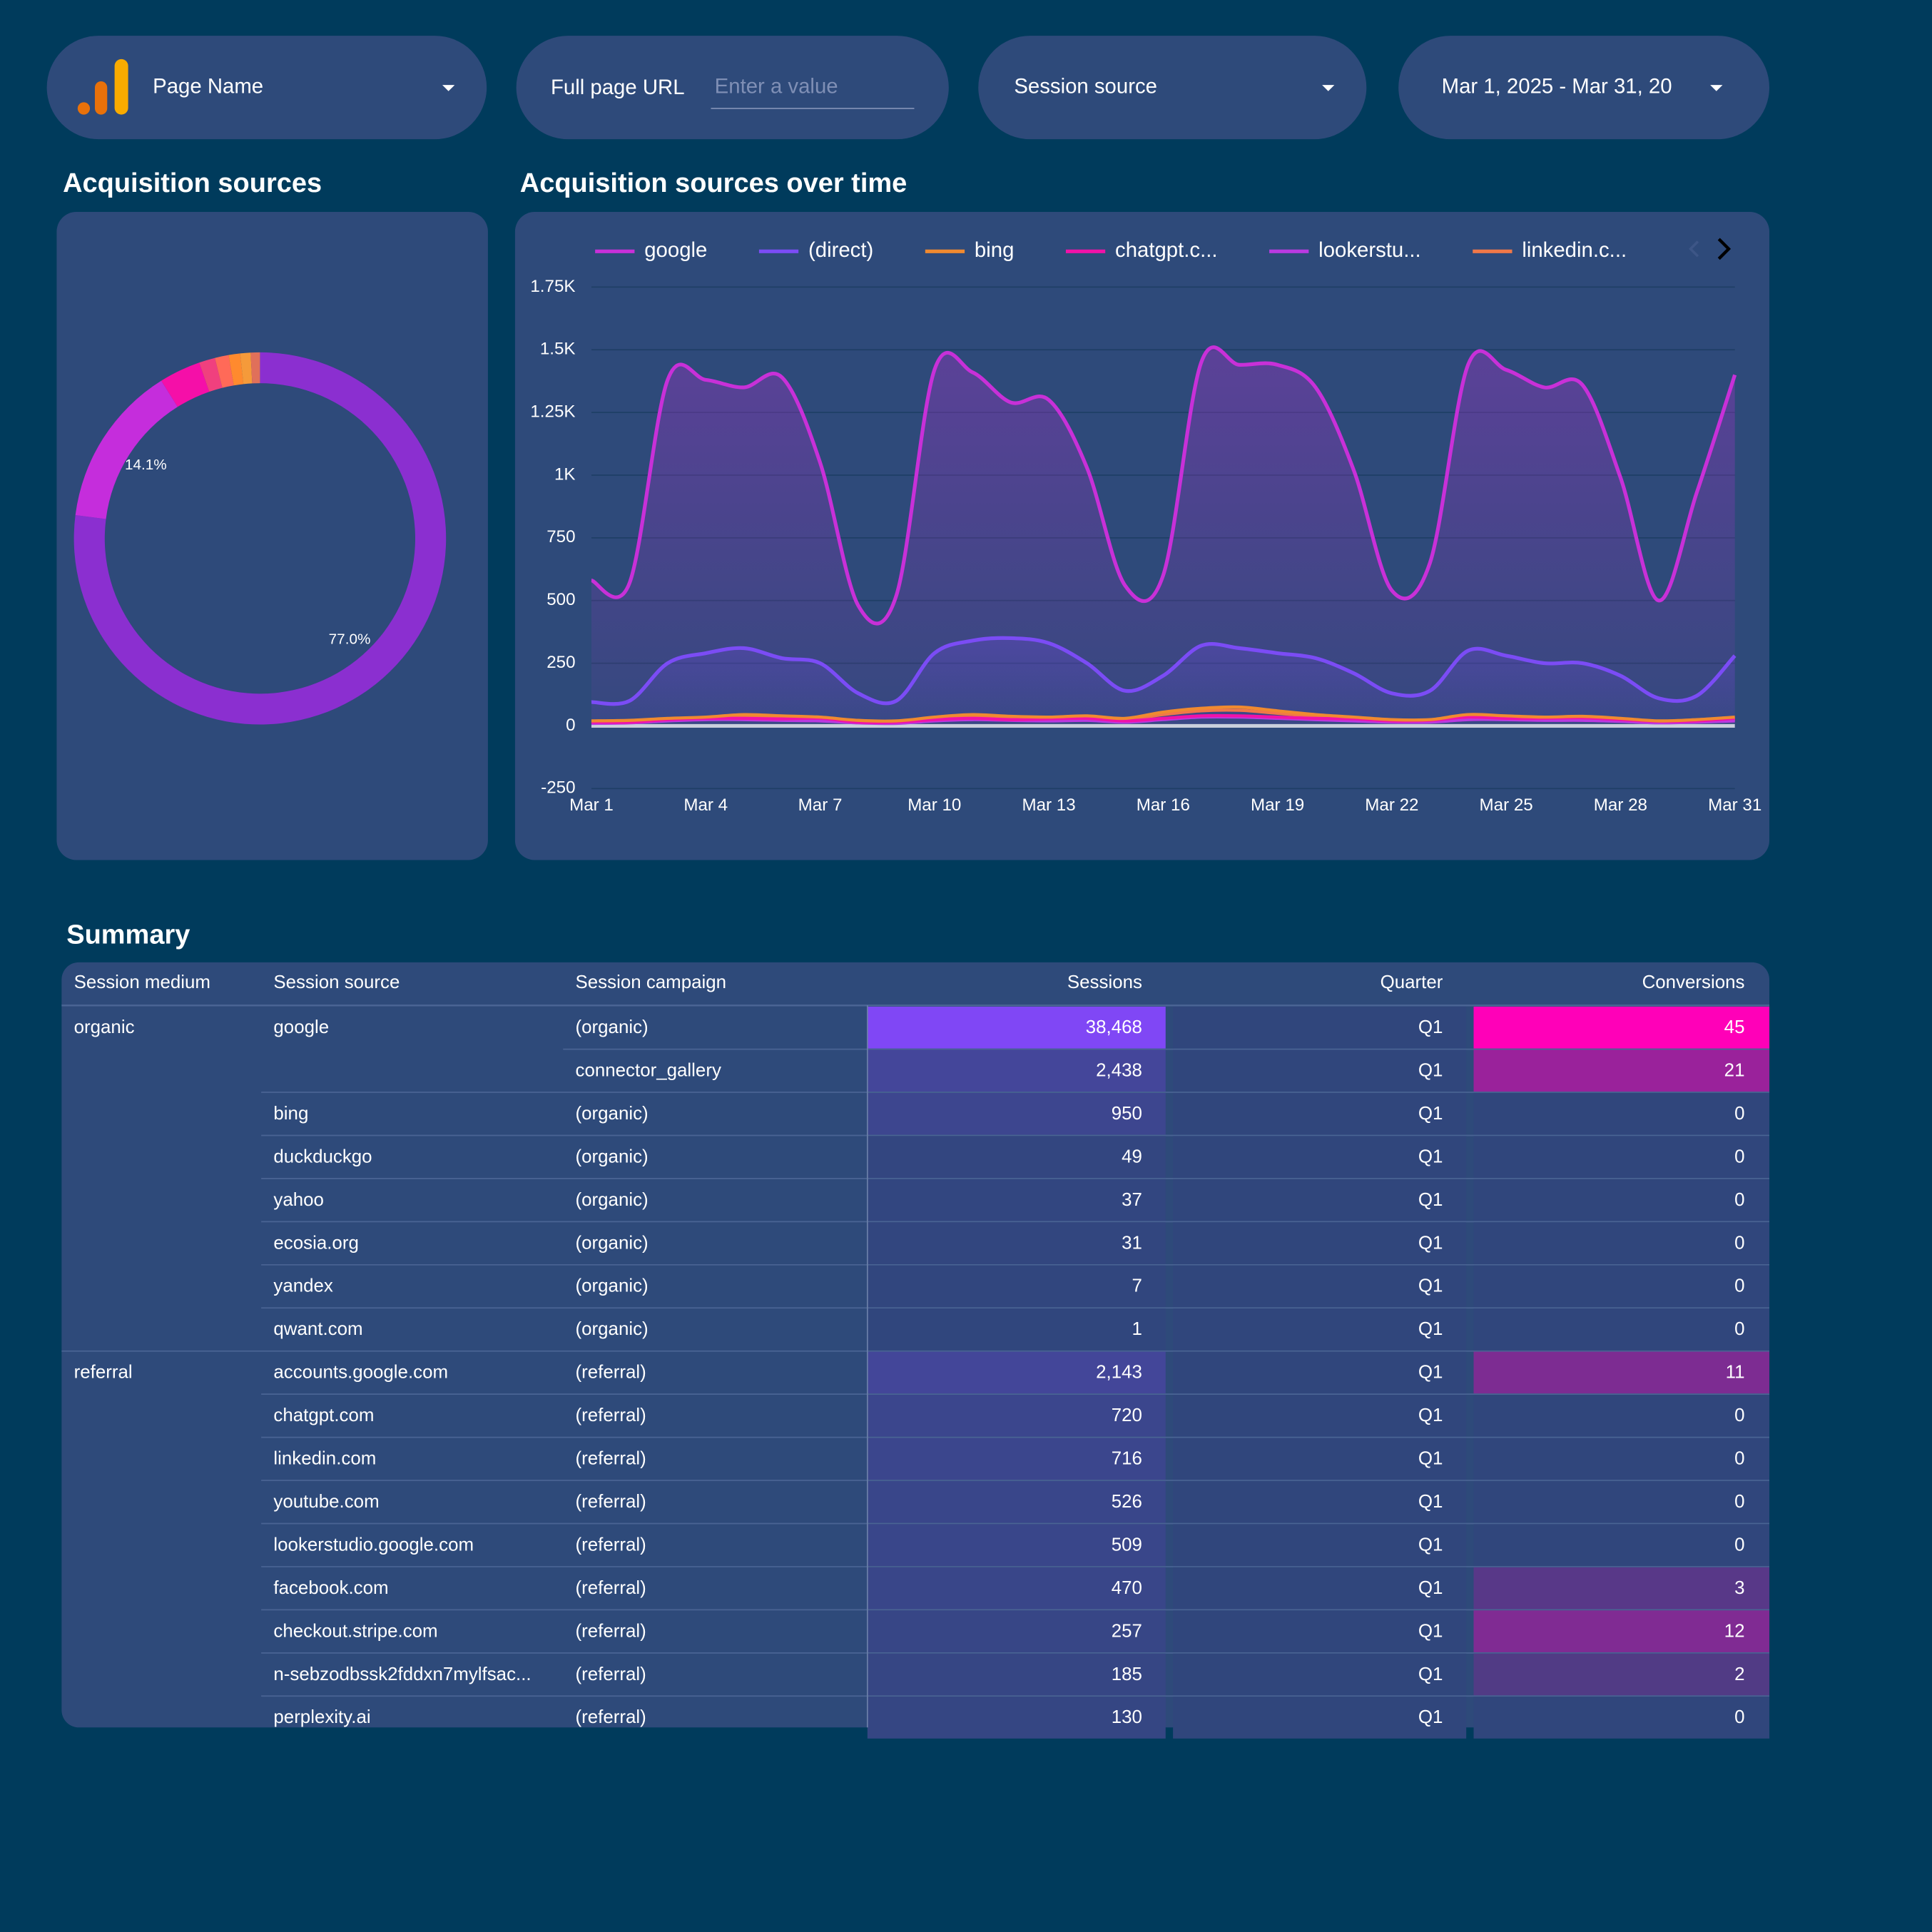 The image size is (1932, 1932). I want to click on area, so click(1163, 682).